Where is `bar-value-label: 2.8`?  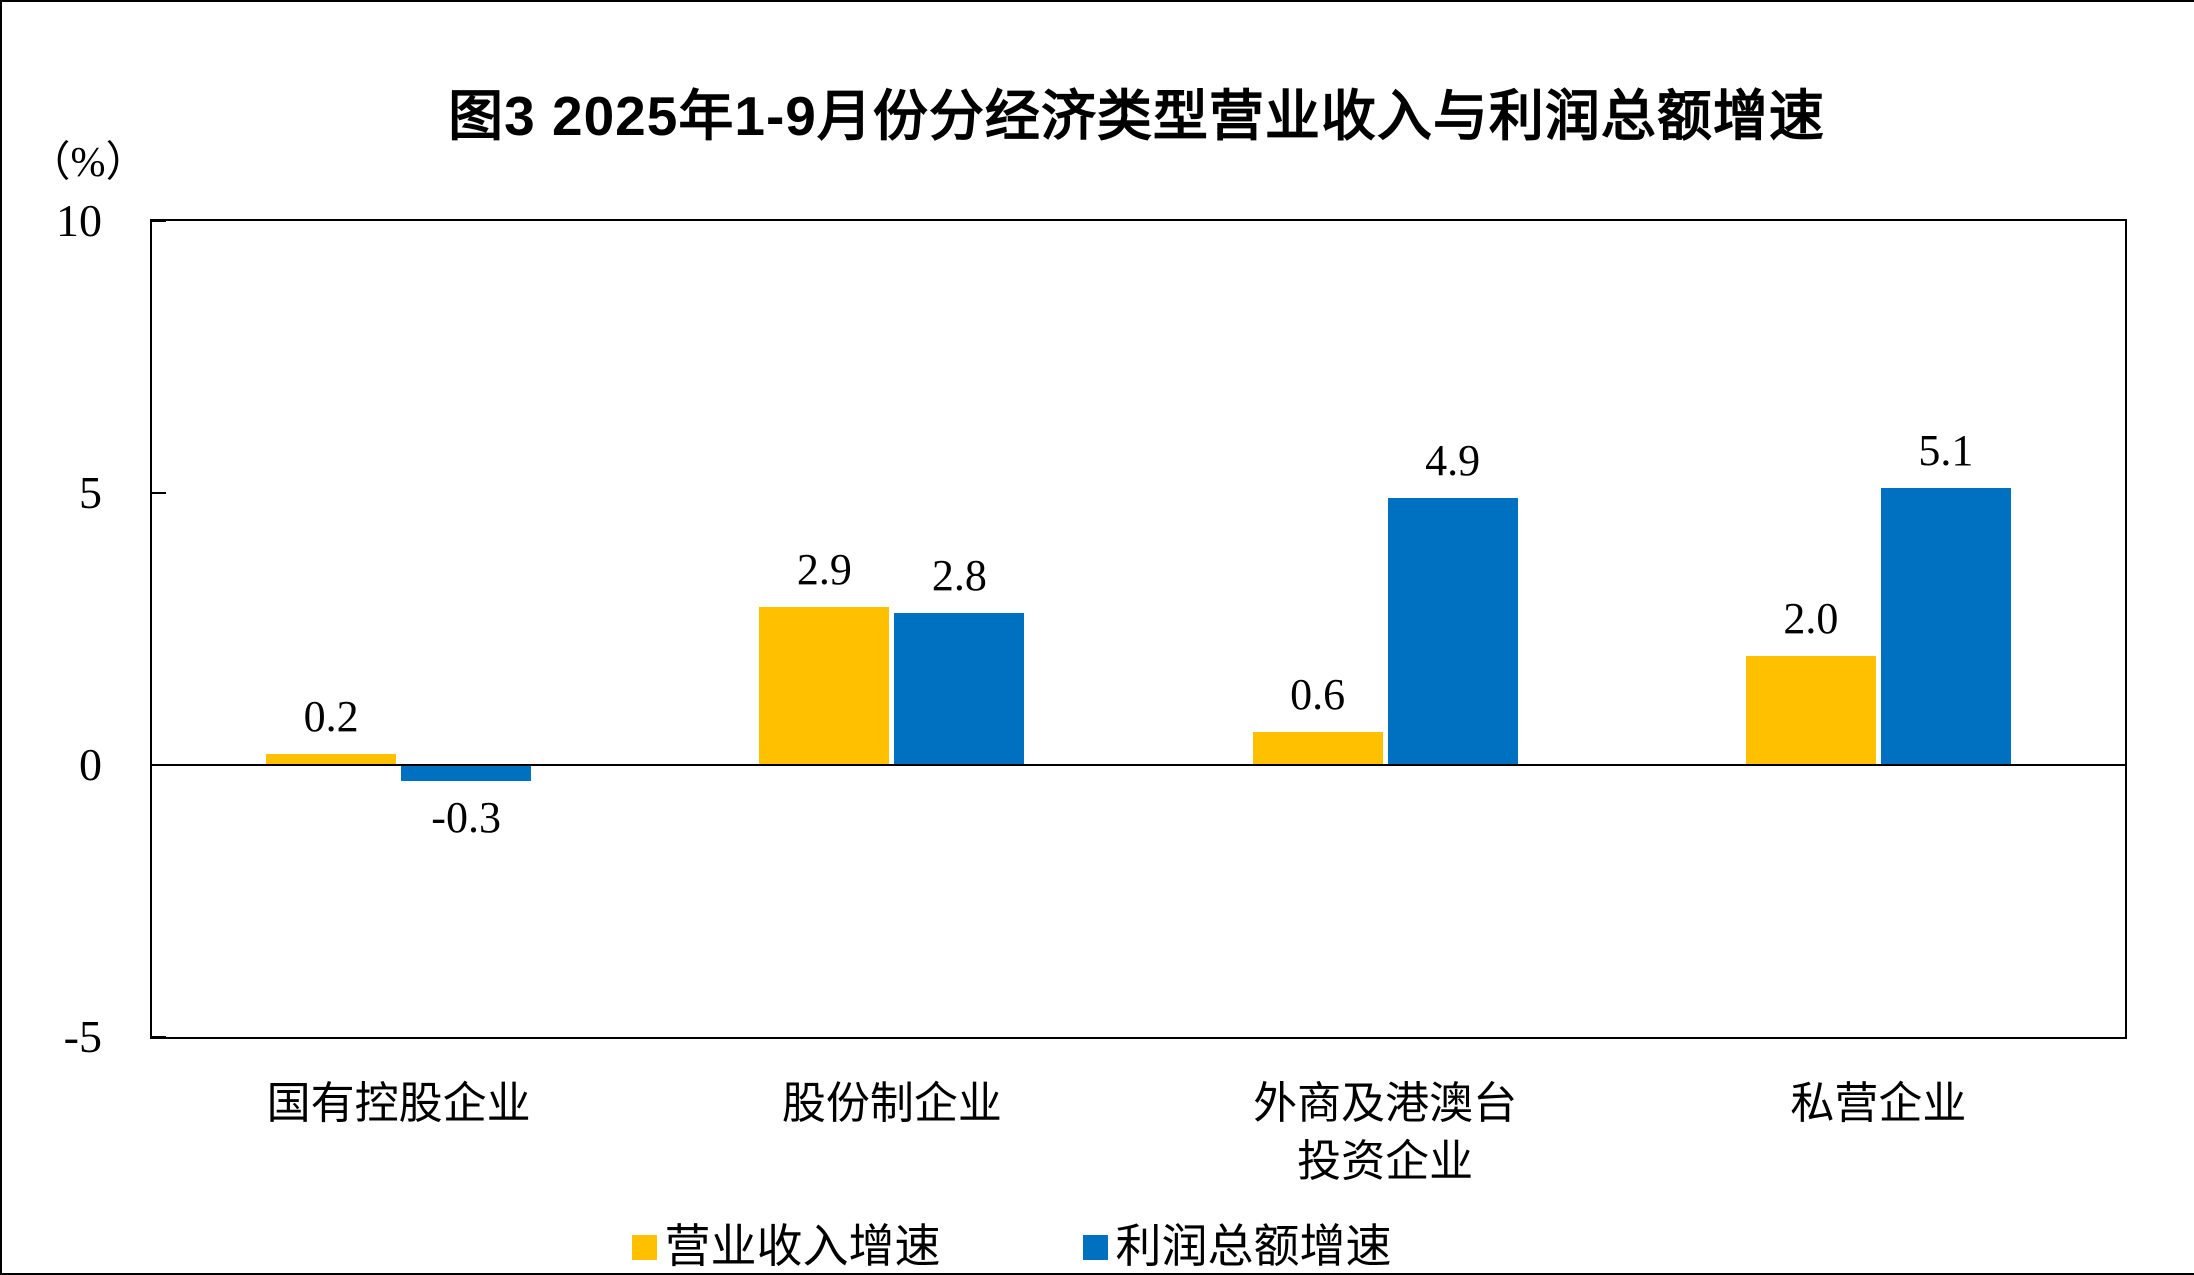 bar-value-label: 2.8 is located at coordinates (959, 575).